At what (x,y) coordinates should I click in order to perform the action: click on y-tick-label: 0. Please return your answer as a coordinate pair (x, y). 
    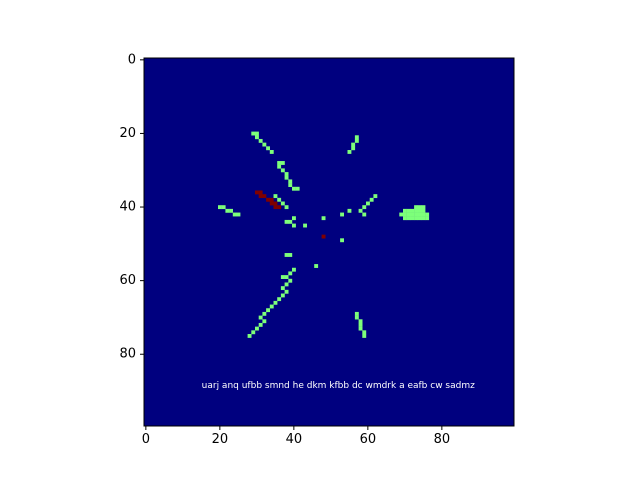
    Looking at the image, I should click on (132, 59).